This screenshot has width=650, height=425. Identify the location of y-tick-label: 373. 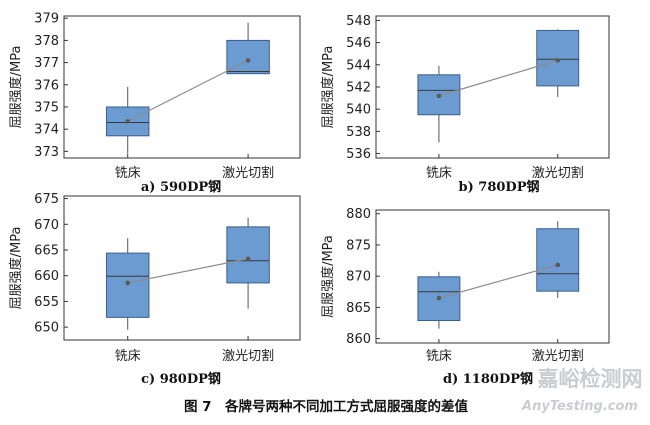
(46, 152).